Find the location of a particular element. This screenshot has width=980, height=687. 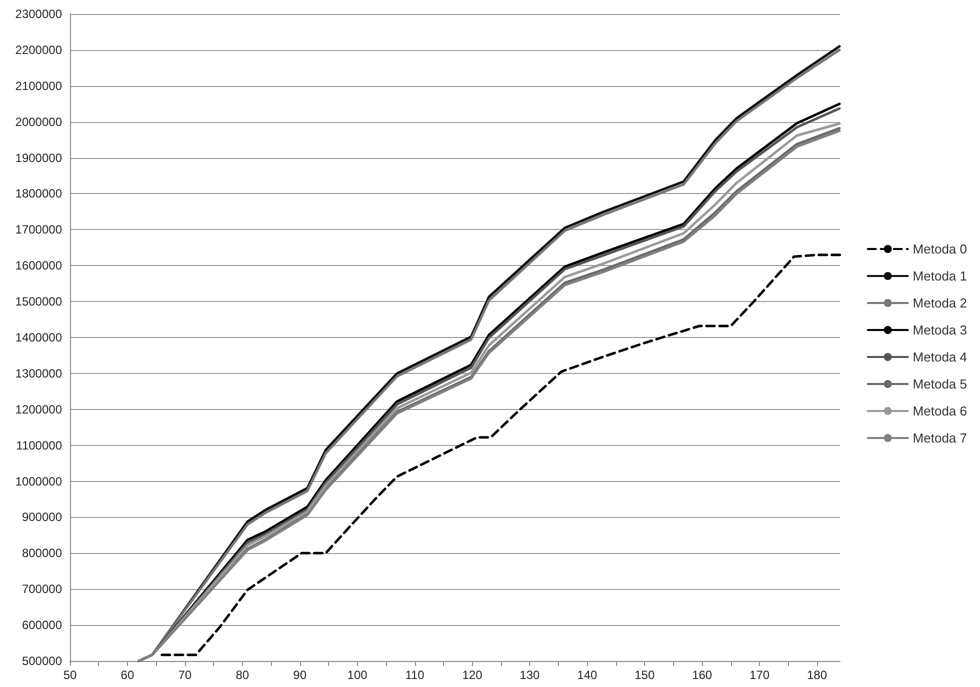

y-tick-label: 1000000 is located at coordinates (38, 481).